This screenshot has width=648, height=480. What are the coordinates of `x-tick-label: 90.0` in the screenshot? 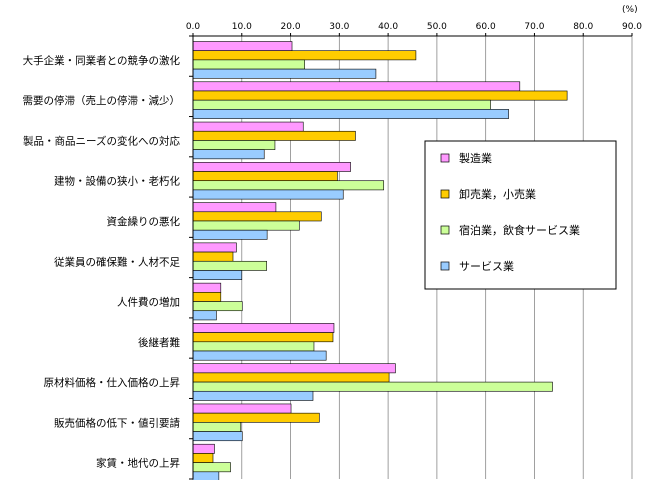 It's located at (632, 27).